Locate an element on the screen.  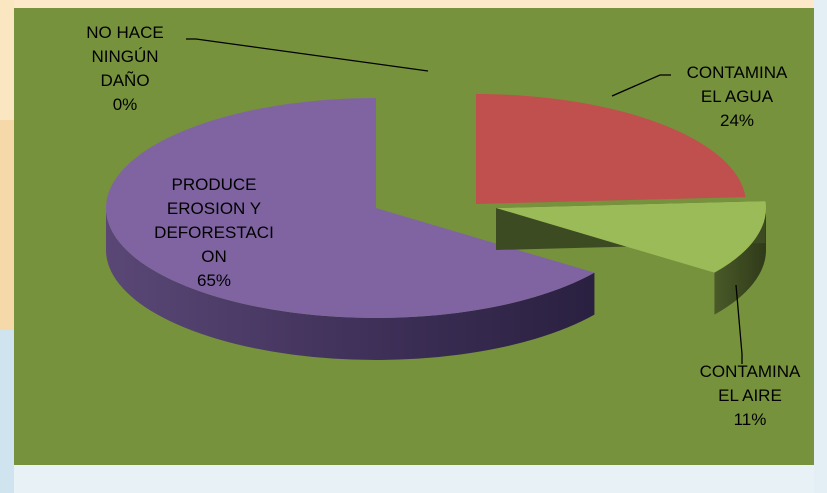
pie-side-aire is located at coordinates (740, 261).